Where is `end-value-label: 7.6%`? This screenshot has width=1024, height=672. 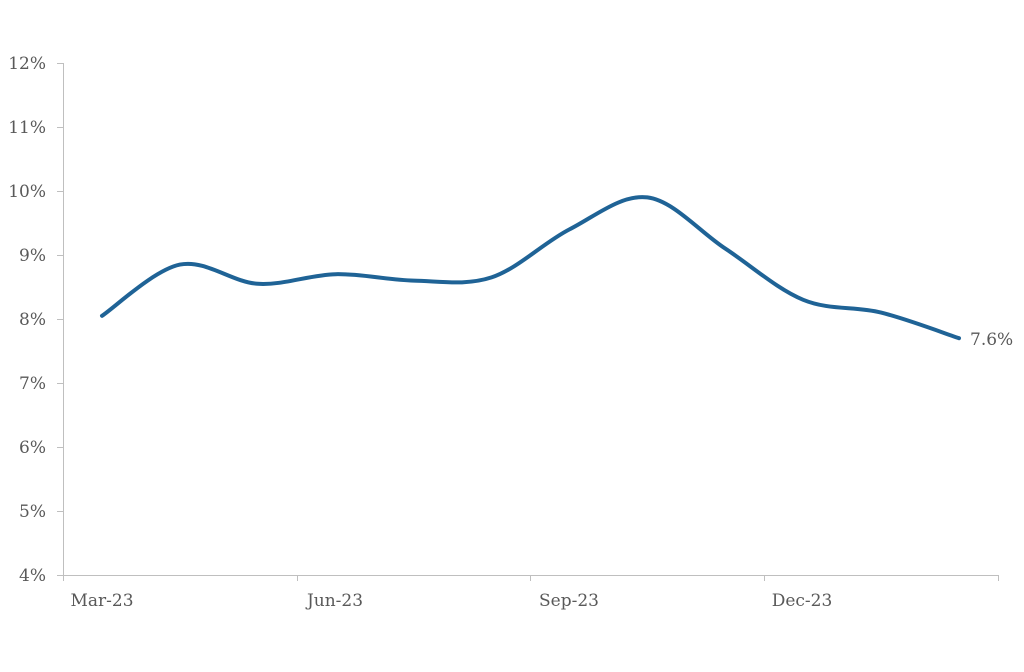 end-value-label: 7.6% is located at coordinates (991, 340).